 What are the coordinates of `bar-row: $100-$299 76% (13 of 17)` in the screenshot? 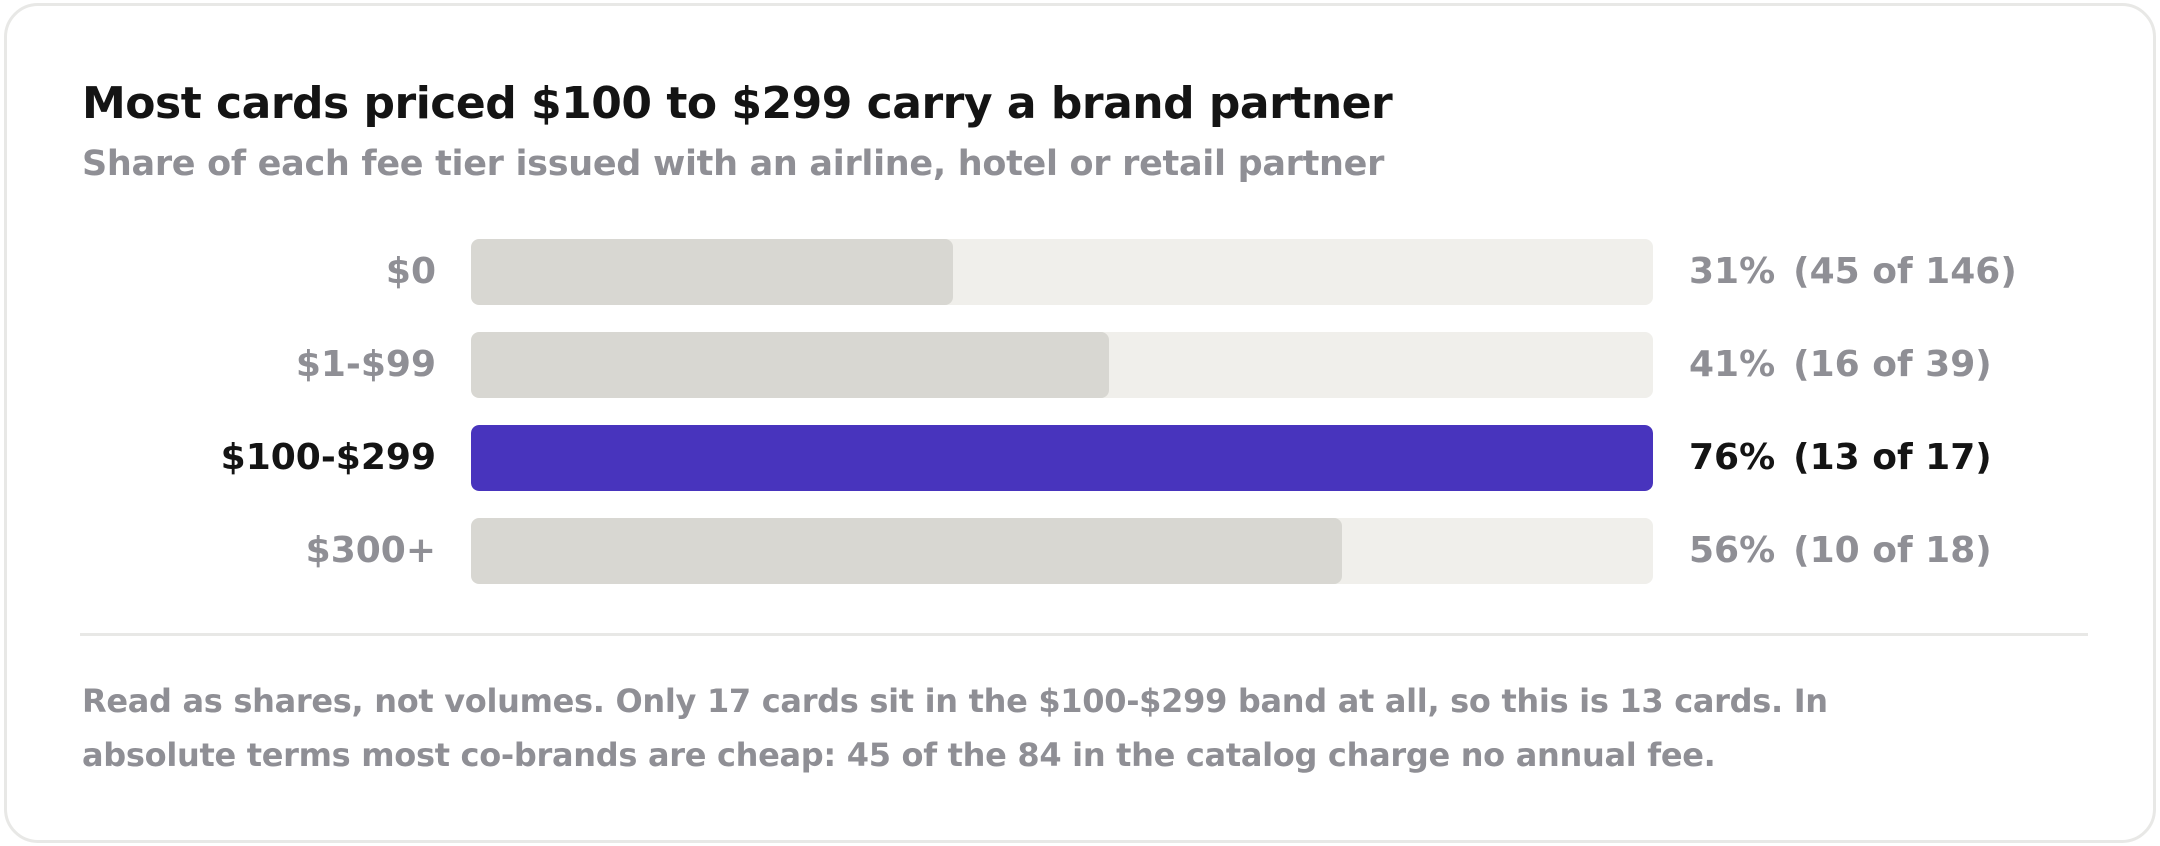 It's located at (1083, 458).